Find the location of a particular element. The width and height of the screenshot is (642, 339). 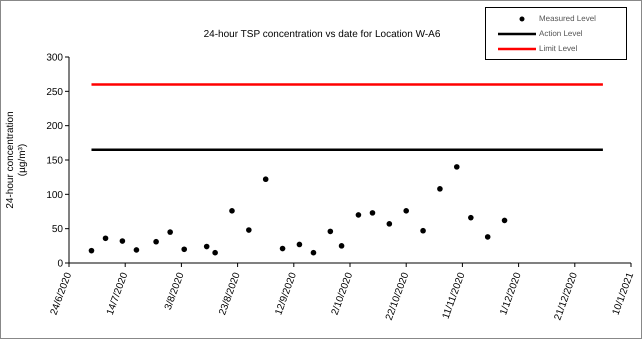

chart-title: 24-hour TSP concentration vs date for Location W-A6 is located at coordinates (322, 34).